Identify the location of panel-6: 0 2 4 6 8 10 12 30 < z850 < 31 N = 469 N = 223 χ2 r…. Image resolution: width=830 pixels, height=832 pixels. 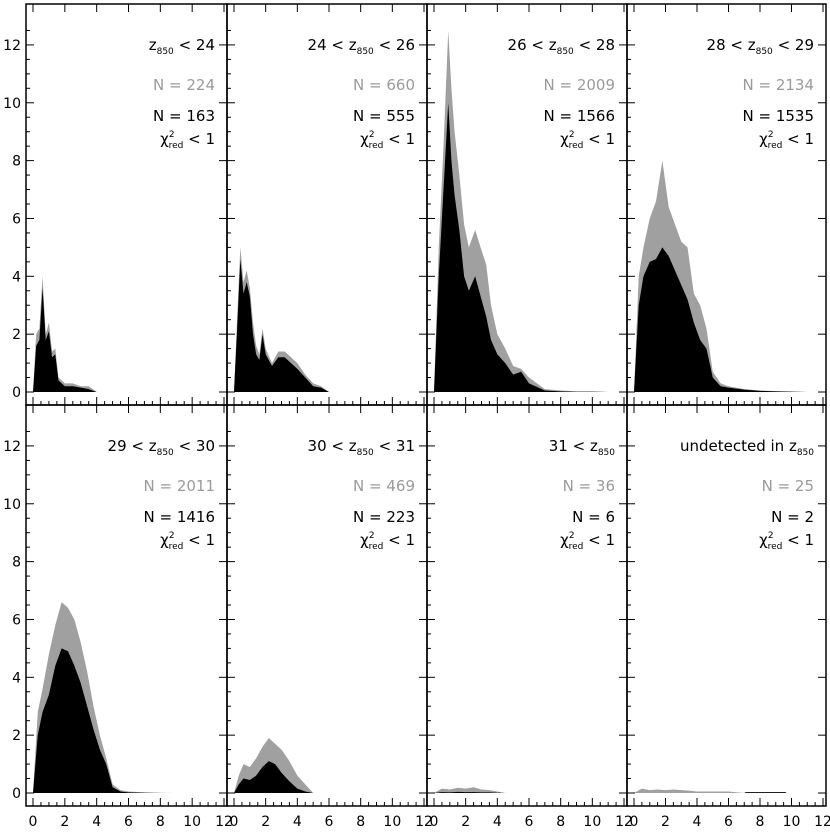
(329, 617).